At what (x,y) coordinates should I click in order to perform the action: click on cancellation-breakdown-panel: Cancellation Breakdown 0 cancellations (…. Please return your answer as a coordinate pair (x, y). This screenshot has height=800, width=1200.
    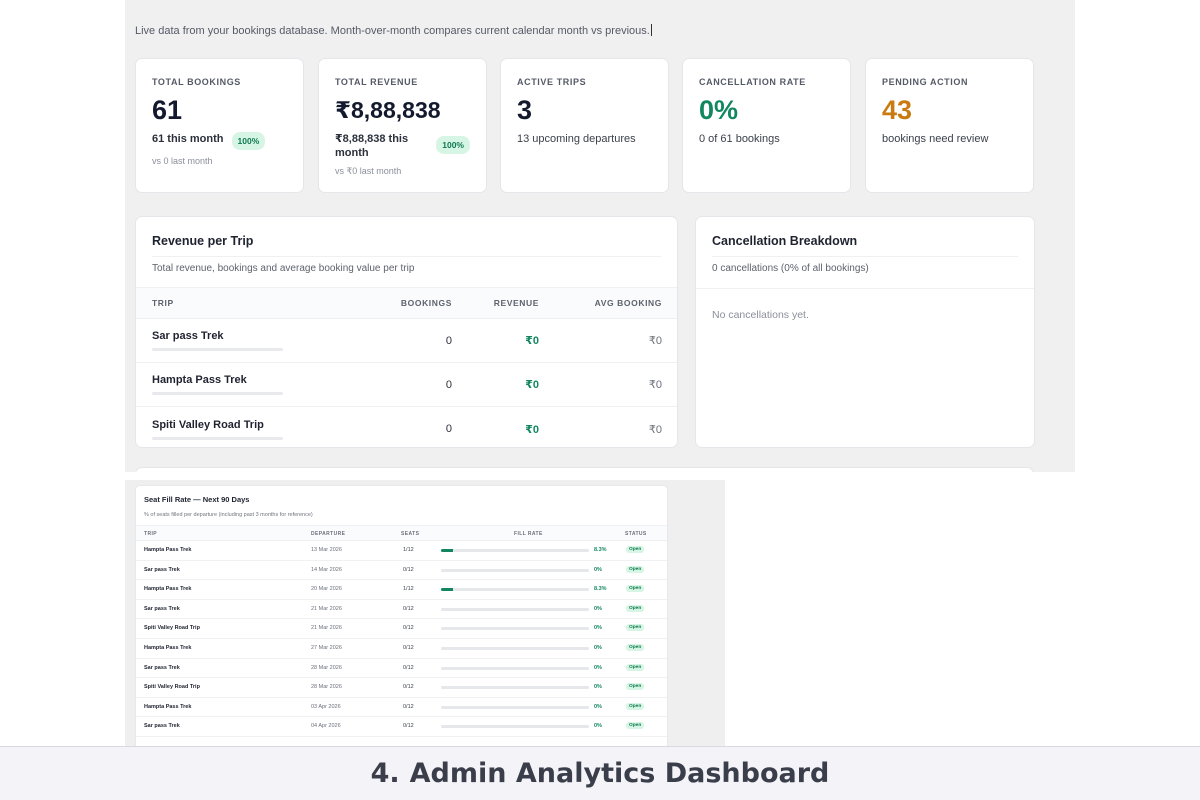
    Looking at the image, I should click on (865, 332).